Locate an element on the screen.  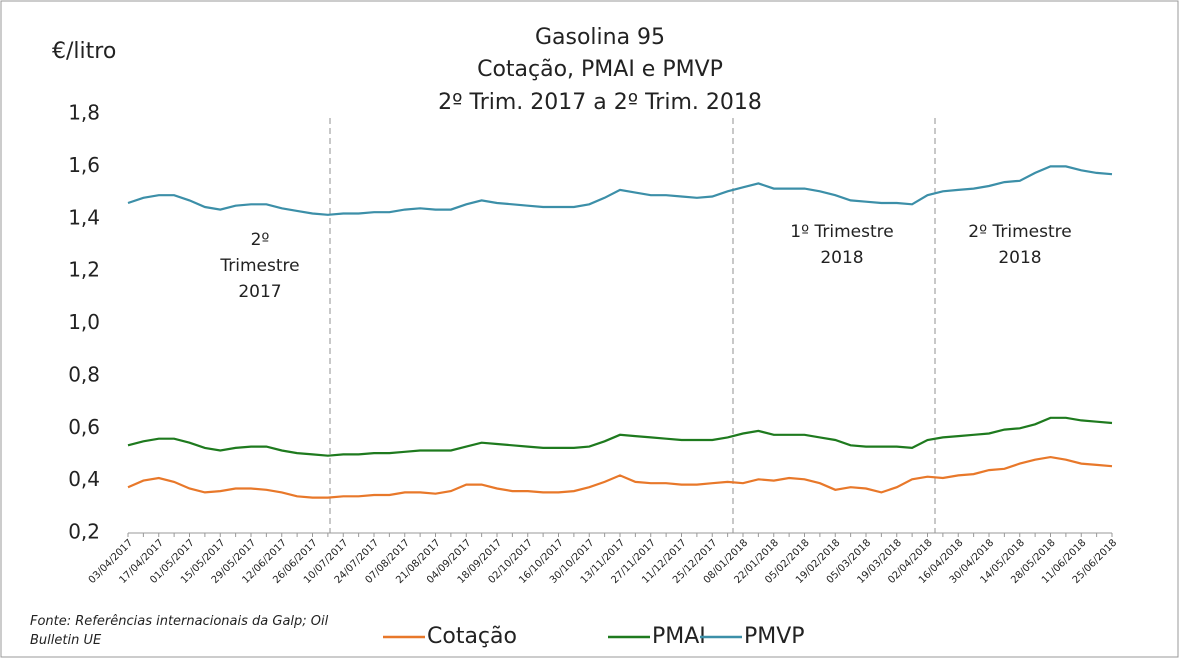
y-tick-label: 1,0 is located at coordinates (84, 322).